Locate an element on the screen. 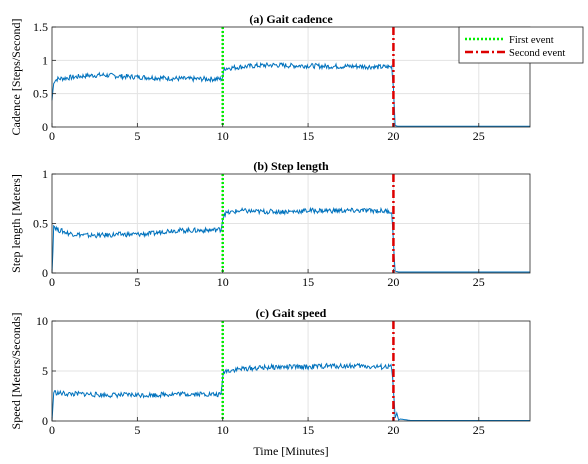 Image resolution: width=588 pixels, height=464 pixels. y-axis-label: Cadence [Steps/Second] is located at coordinates (16, 77).